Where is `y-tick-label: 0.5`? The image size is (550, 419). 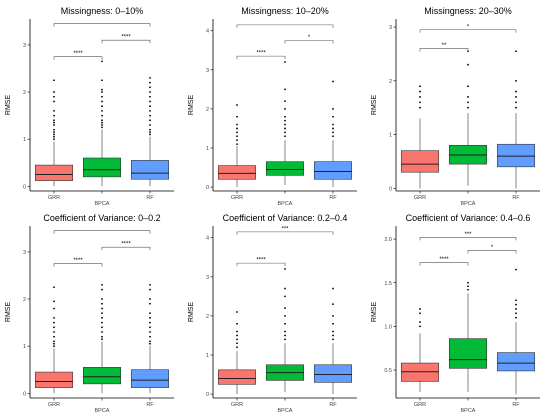
y-tick-label: 0.5 is located at coordinates (388, 371).